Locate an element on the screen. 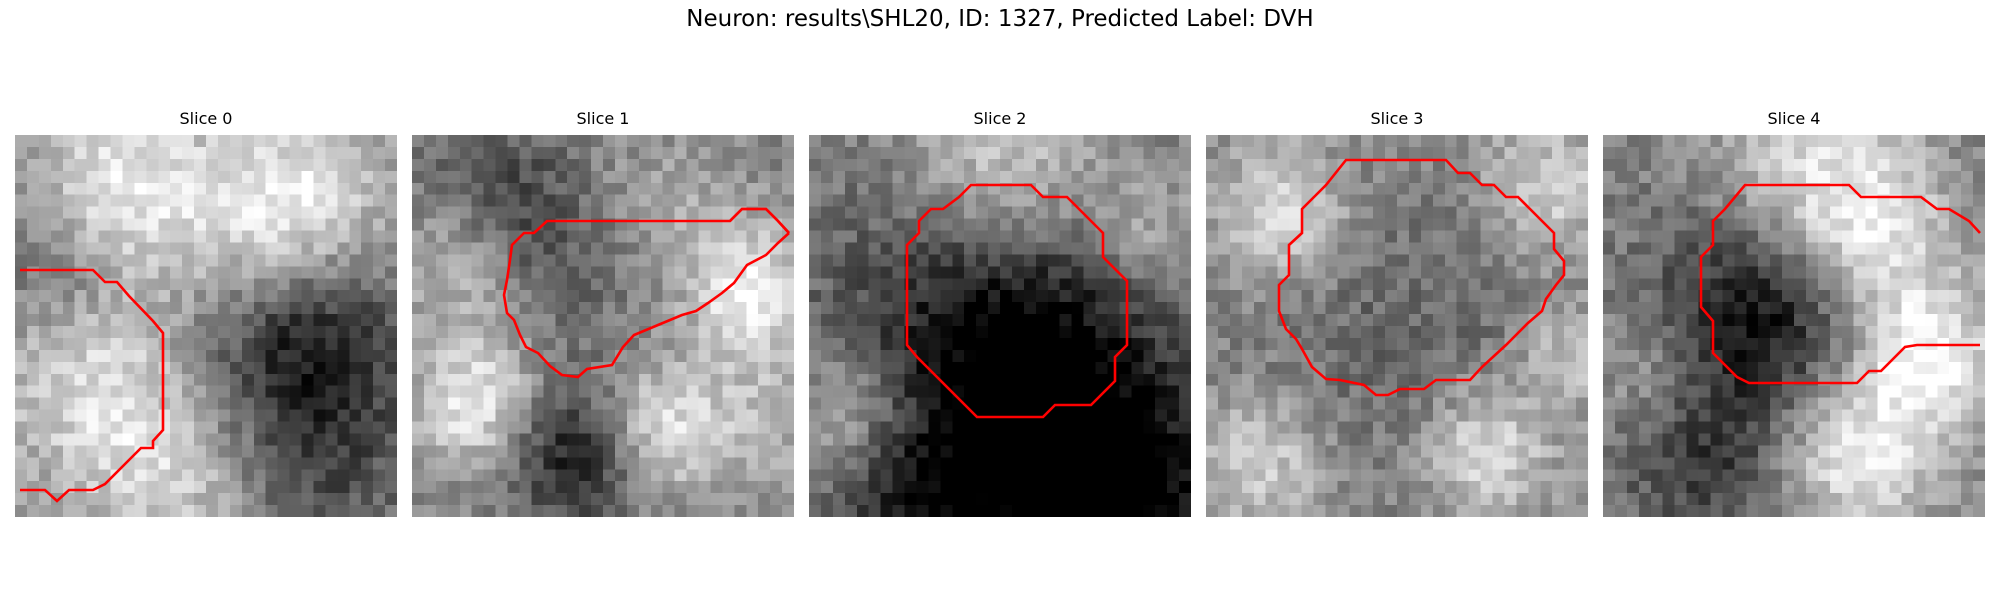 Image resolution: width=2000 pixels, height=600 pixels. slice-0-title: Slice 0 is located at coordinates (206, 118).